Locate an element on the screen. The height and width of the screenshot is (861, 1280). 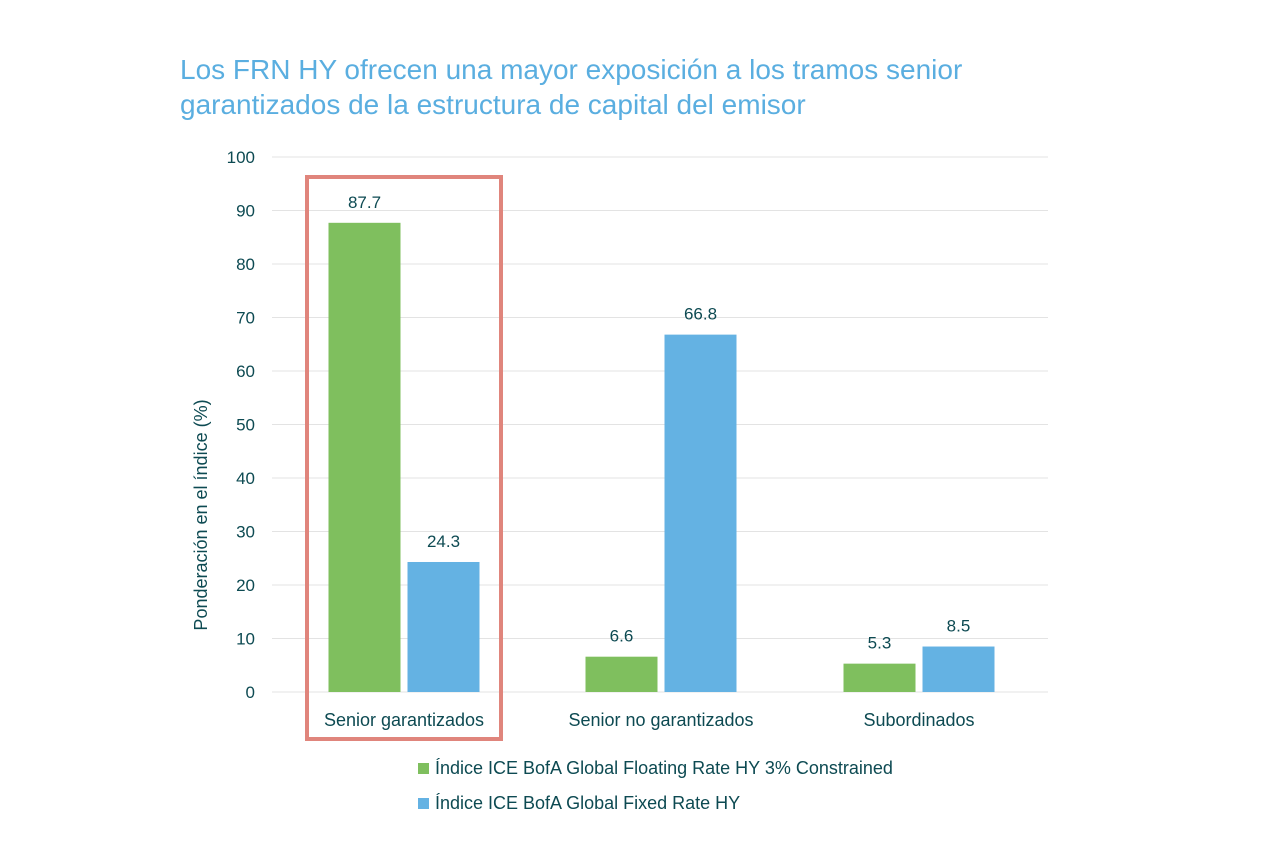
highlight-rectangle is located at coordinates (404, 458).